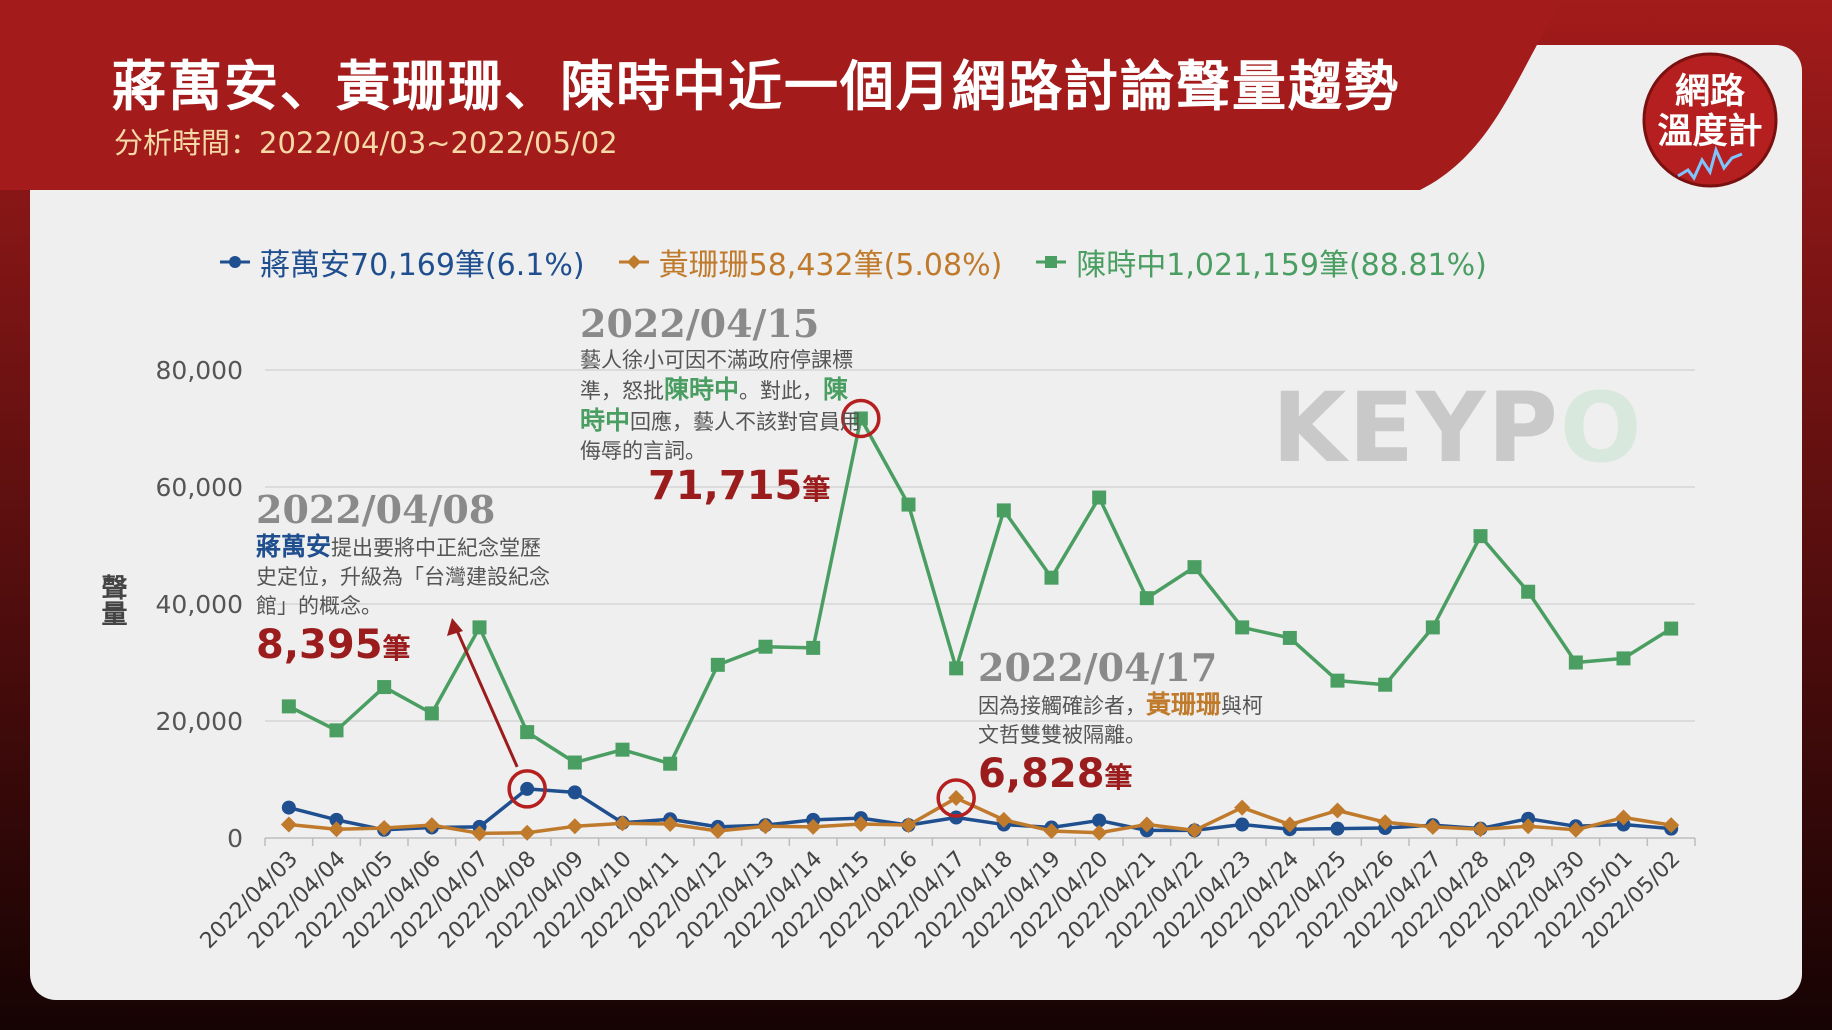  I want to click on annotation-count-0415: 71,715筆, so click(739, 486).